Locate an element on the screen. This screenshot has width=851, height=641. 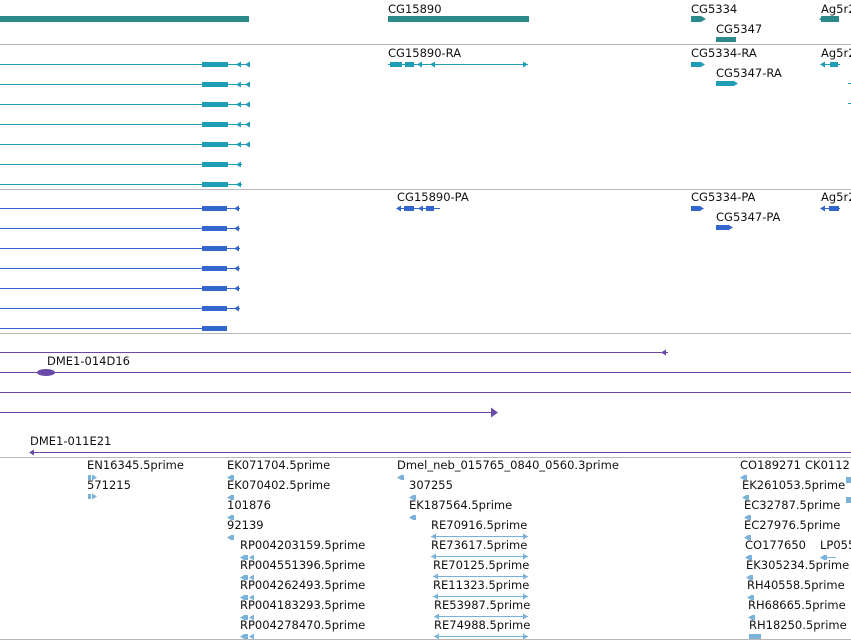
est-label: EK261053.5prime is located at coordinates (794, 485).